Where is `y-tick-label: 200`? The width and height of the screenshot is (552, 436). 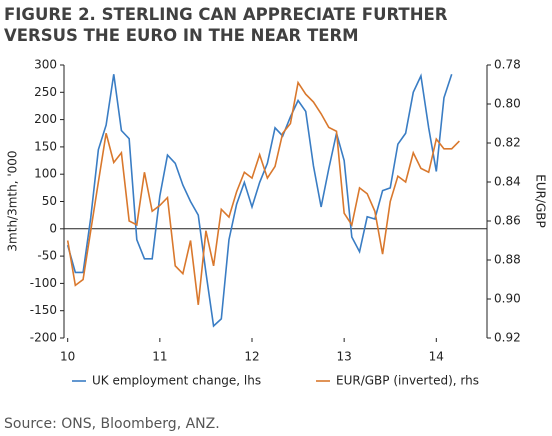 y-tick-label: 200 is located at coordinates (45, 119).